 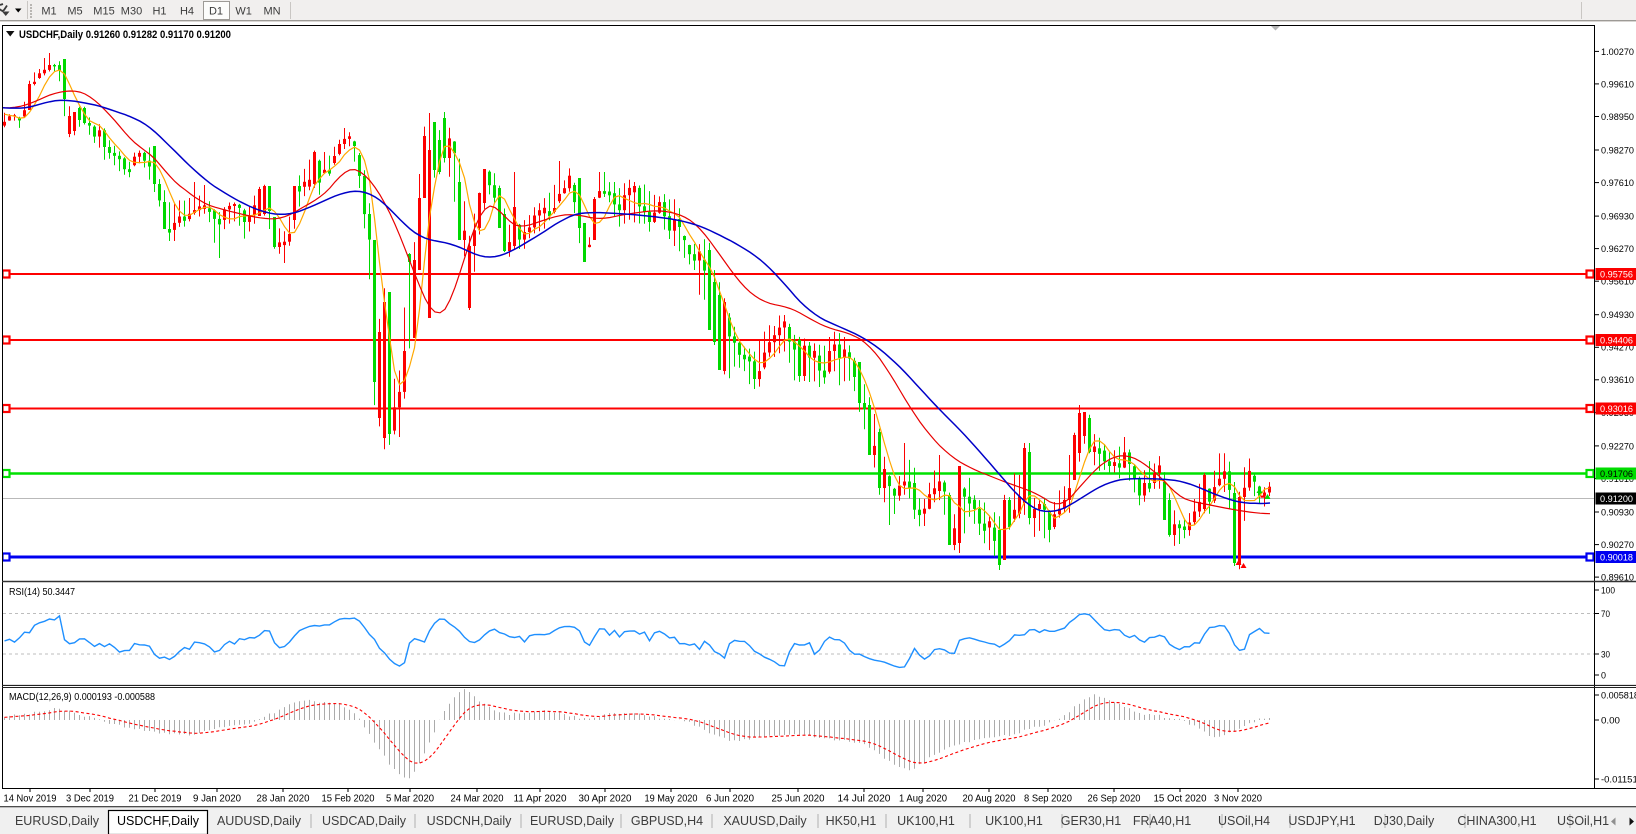 What do you see at coordinates (605, 799) in the screenshot?
I see `svg-text: 30 Apr 2020` at bounding box center [605, 799].